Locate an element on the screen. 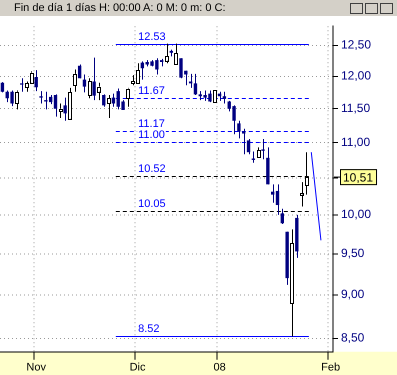 The width and height of the screenshot is (397, 375). ref-line-label: 11.67 is located at coordinates (151, 91).